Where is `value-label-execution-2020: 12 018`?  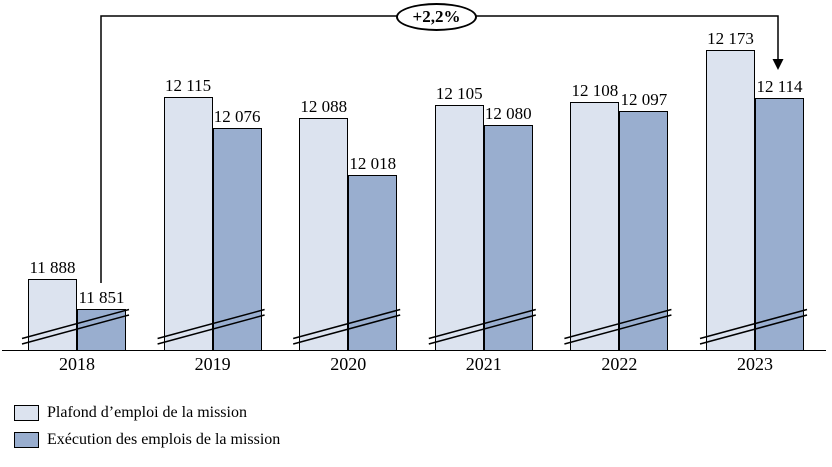
value-label-execution-2020: 12 018 is located at coordinates (373, 163).